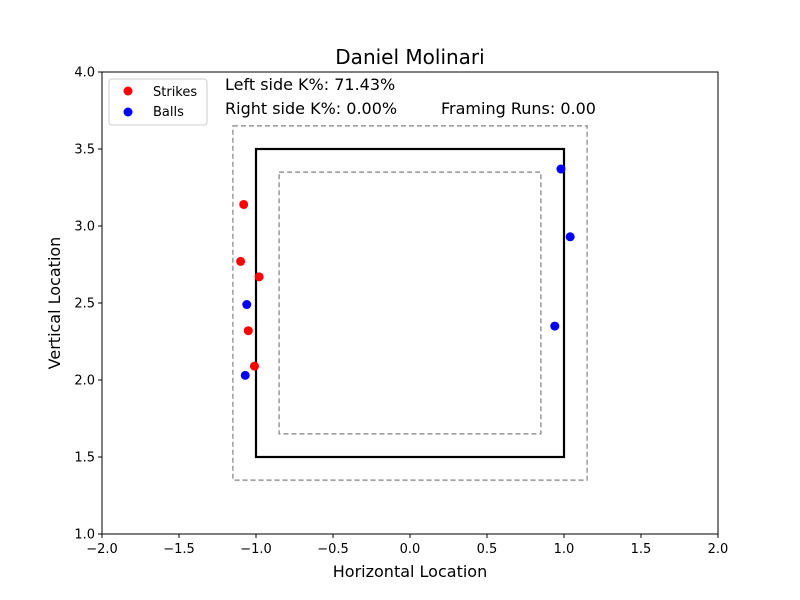  Describe the element at coordinates (311, 108) in the screenshot. I see `right-k-annotation: Right side K%: 0.00%` at that location.